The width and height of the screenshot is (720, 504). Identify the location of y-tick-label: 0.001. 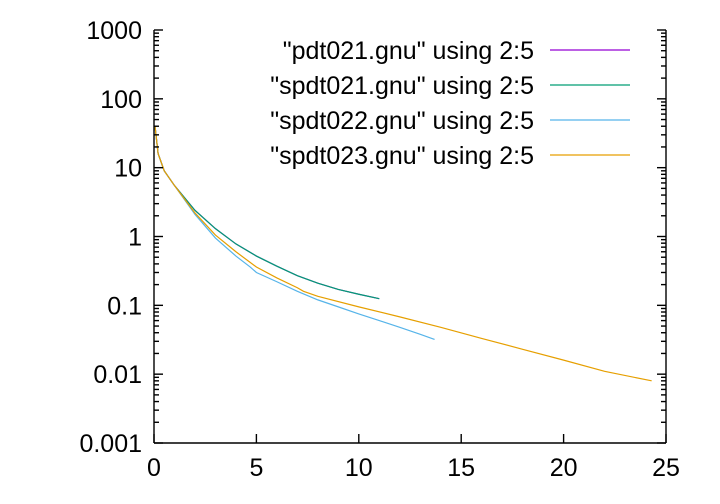
(110, 444).